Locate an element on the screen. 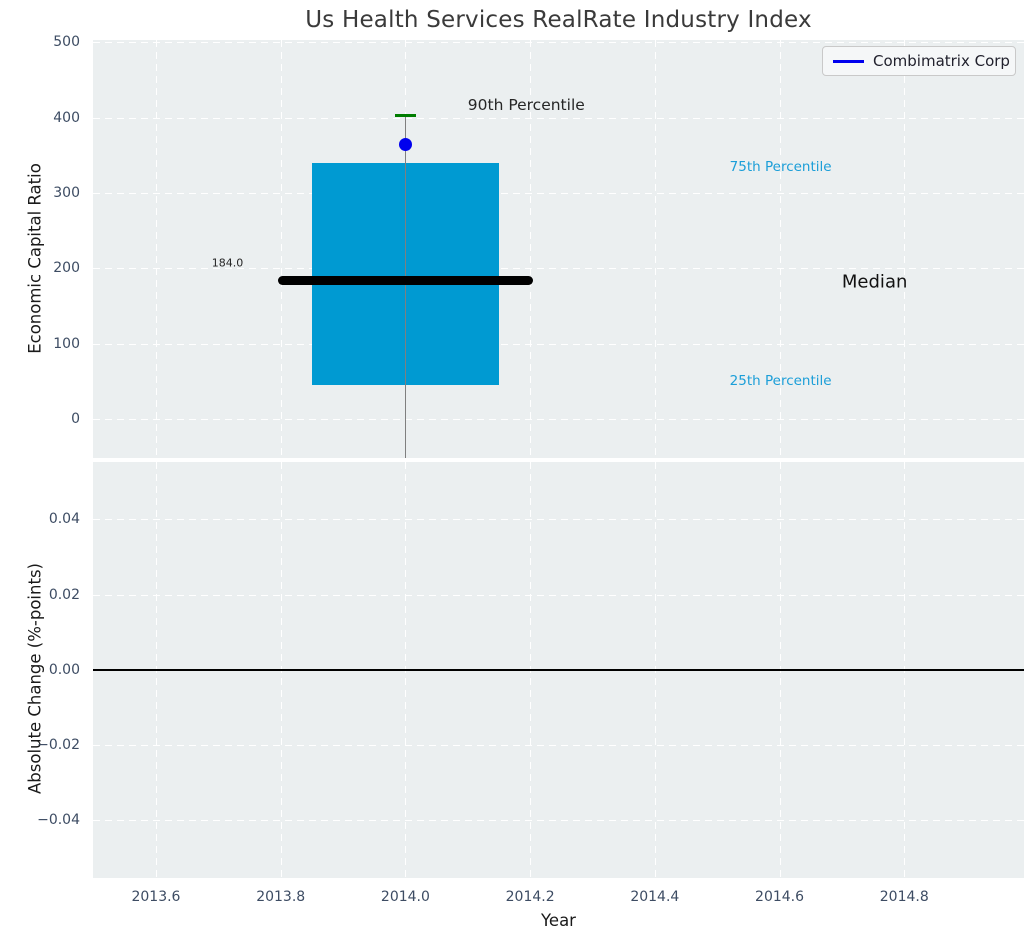 Image resolution: width=1034 pixels, height=942 pixels. y-tick-label-bottom: 0.02 is located at coordinates (64, 594).